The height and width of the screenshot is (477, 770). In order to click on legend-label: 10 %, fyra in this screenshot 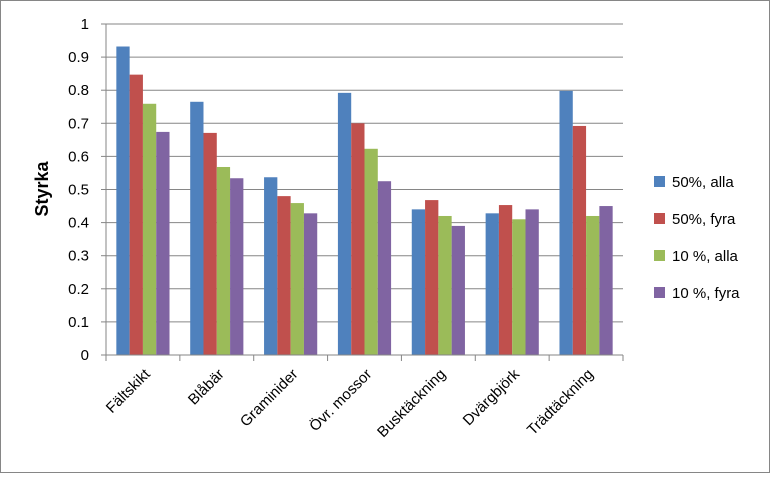, I will do `click(706, 293)`.